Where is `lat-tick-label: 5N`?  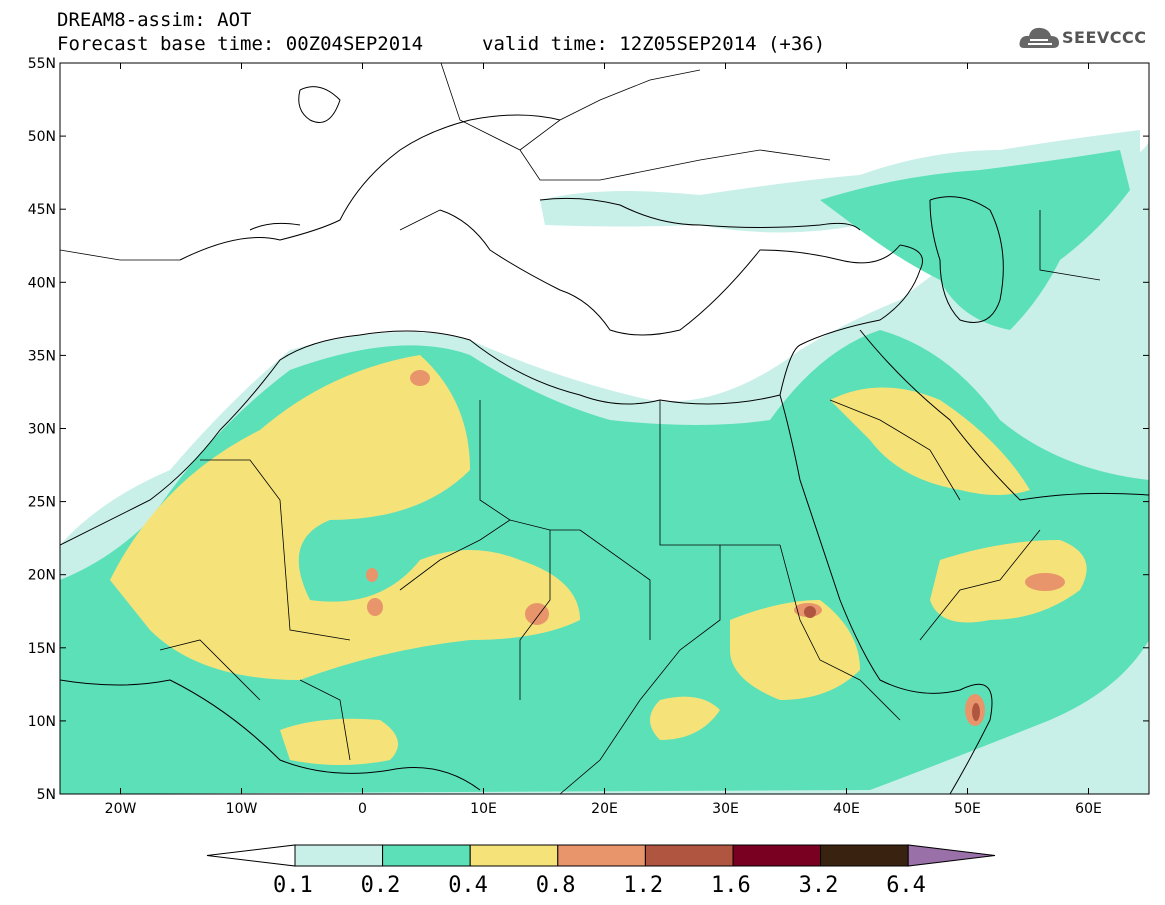
lat-tick-label: 5N is located at coordinates (46, 795).